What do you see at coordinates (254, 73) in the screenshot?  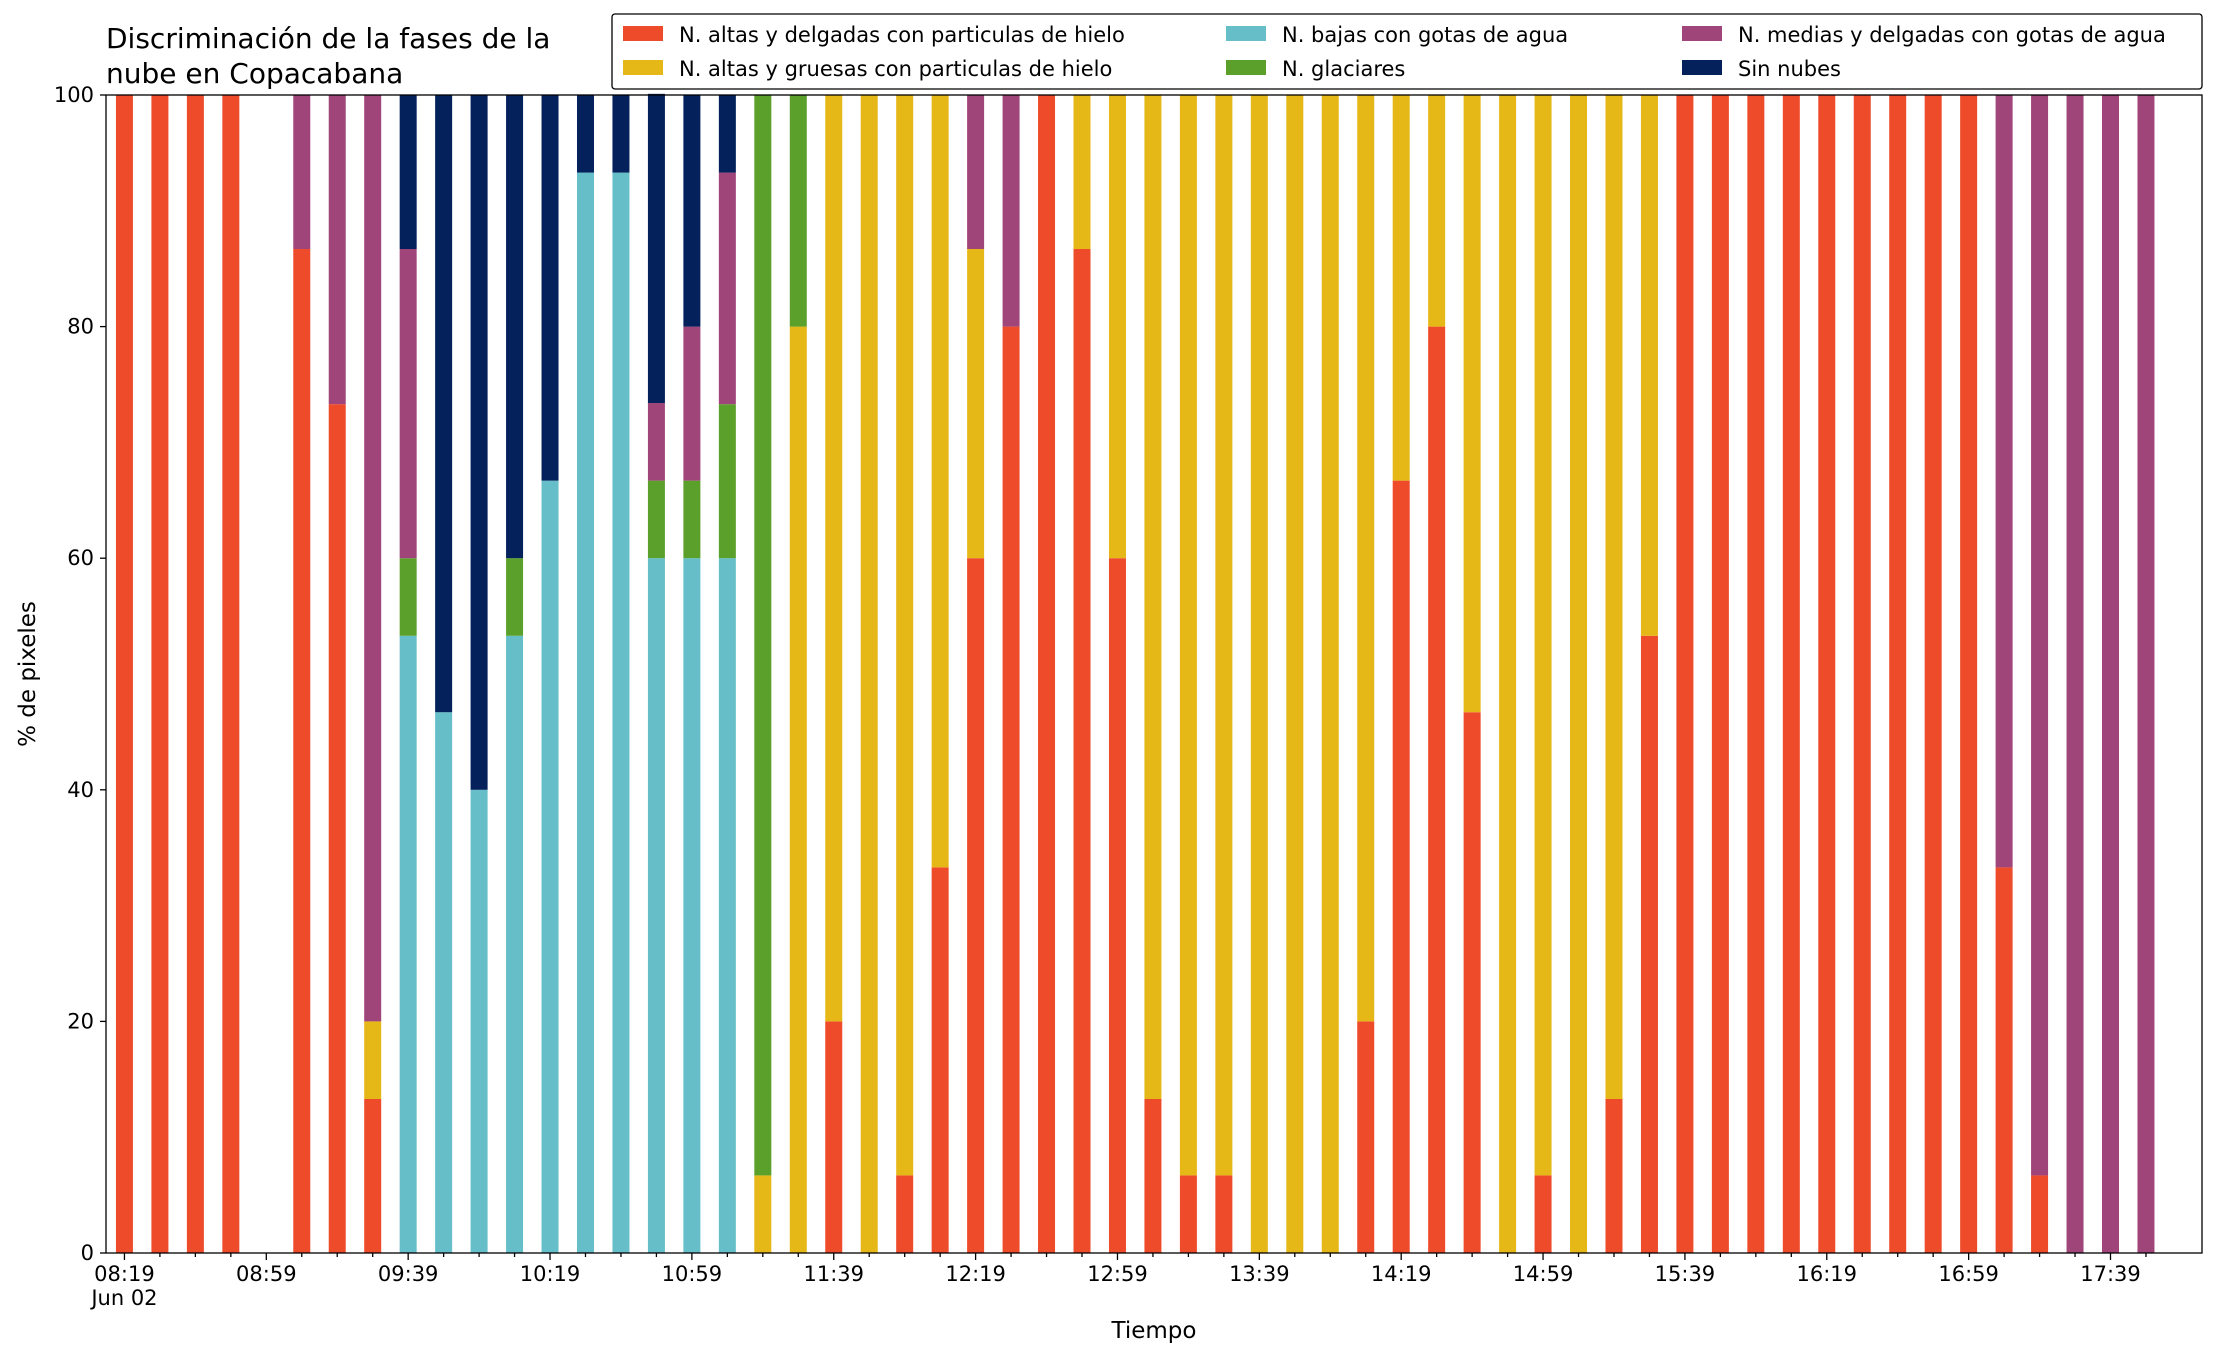 I see `chart-title: nube en Copacabana` at bounding box center [254, 73].